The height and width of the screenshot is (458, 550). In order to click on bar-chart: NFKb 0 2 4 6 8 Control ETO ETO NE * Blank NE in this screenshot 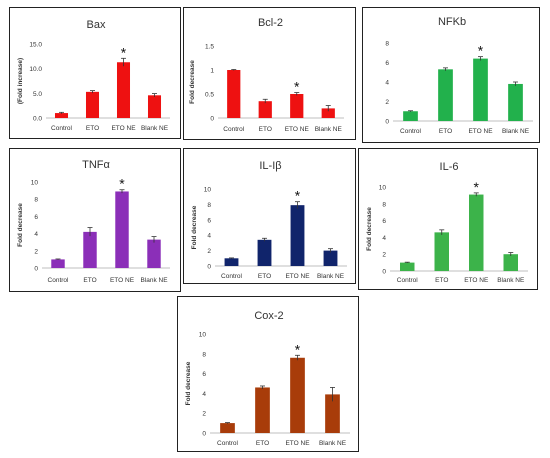, I will do `click(459, 75)`.